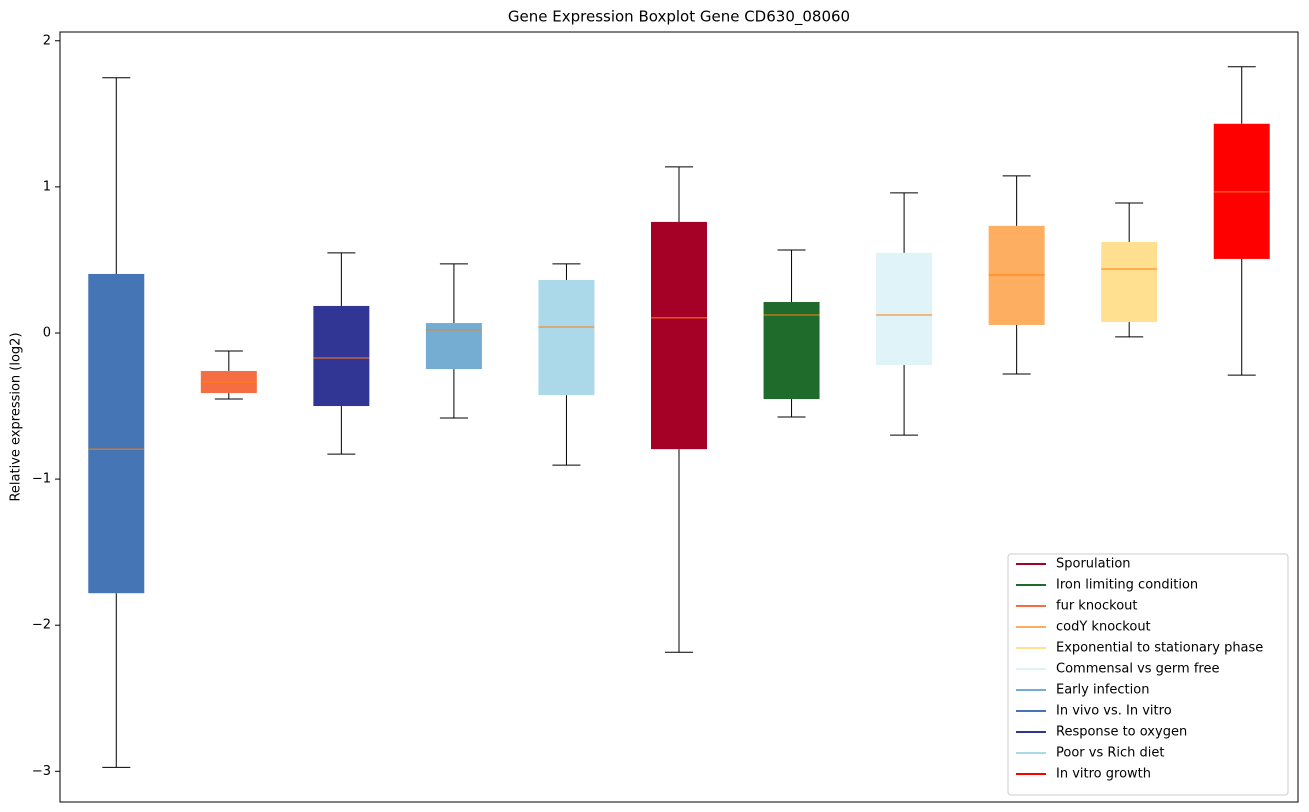 Image resolution: width=1309 pixels, height=812 pixels. I want to click on legend-label: In vivo vs. In vitro, so click(1114, 711).